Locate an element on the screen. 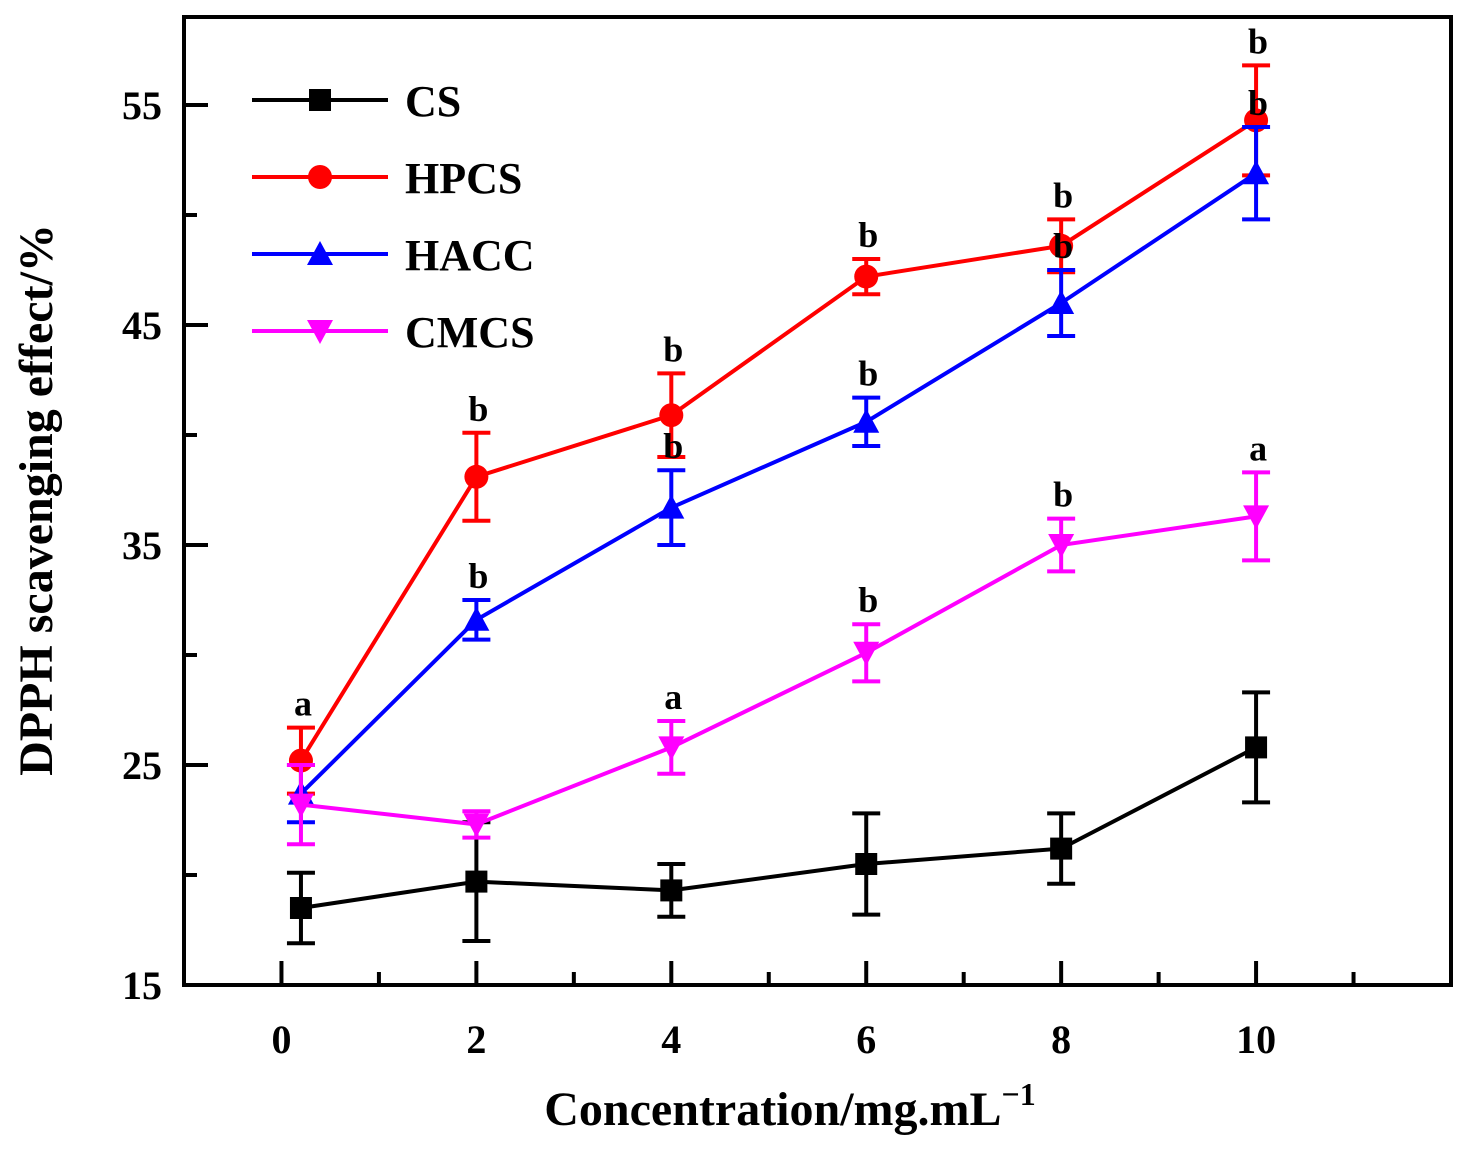 Image resolution: width=1469 pixels, height=1151 pixels. legend-label: CMCS is located at coordinates (470, 332).